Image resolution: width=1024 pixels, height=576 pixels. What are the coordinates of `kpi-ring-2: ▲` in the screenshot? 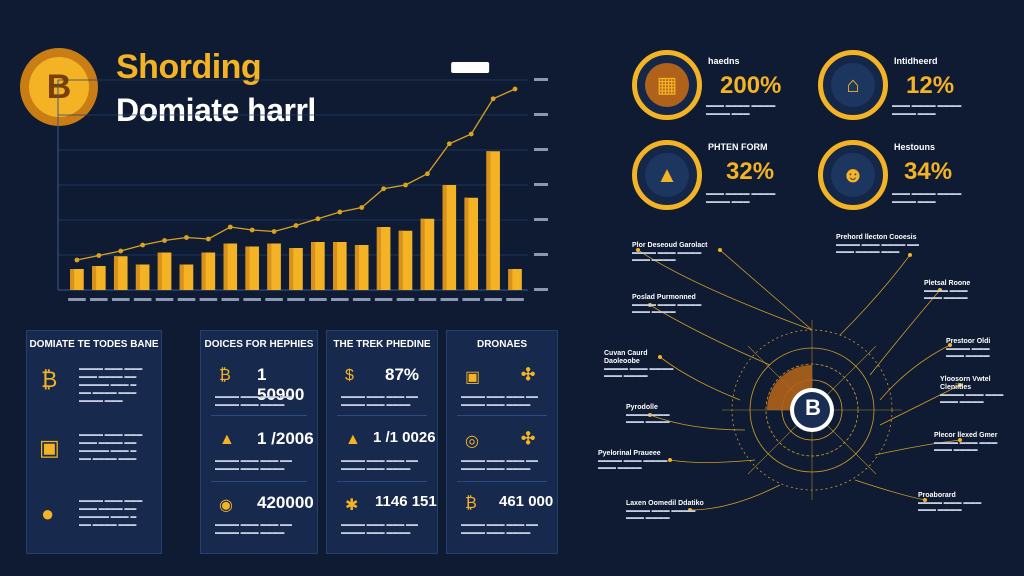 It's located at (667, 175).